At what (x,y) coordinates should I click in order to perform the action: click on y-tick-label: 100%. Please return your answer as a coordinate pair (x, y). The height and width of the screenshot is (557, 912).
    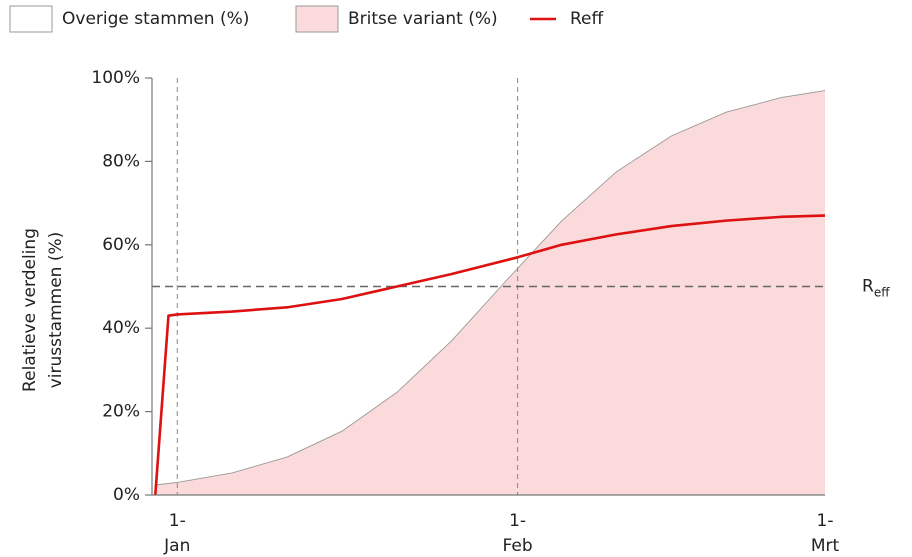
    Looking at the image, I should click on (115, 78).